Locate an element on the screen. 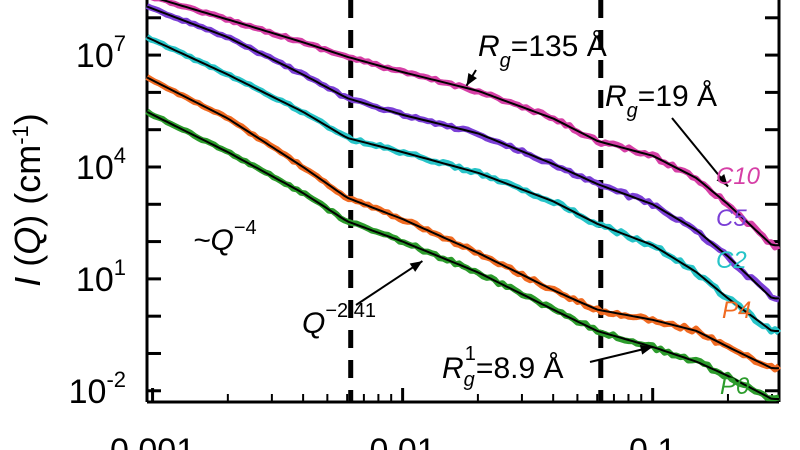 This screenshot has width=800, height=450. y-axis-label-unit: cm is located at coordinates (27, 169).